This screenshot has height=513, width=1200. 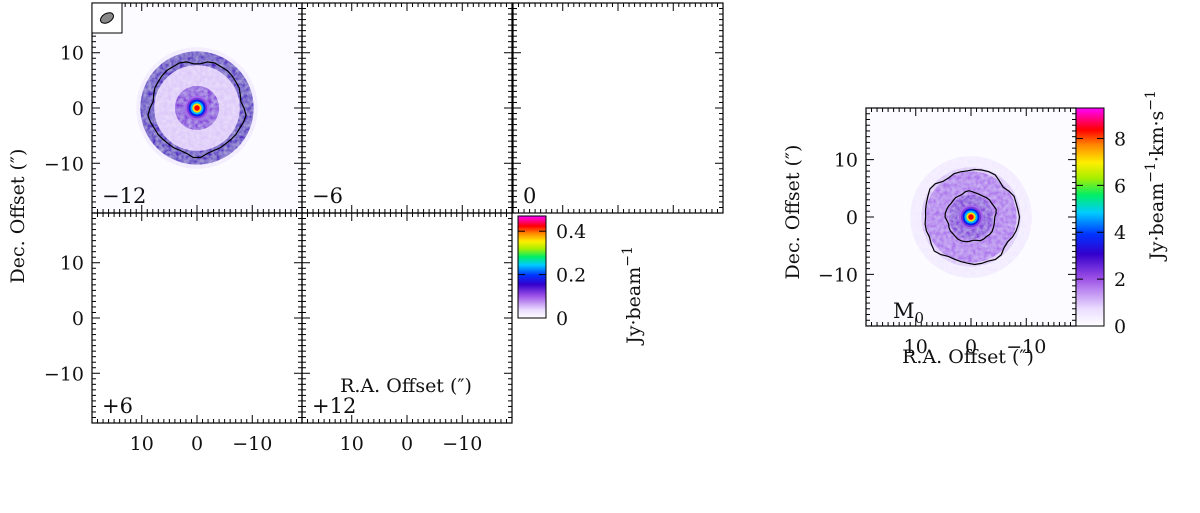 What do you see at coordinates (1151, 172) in the screenshot?
I see `moment0-colorbar-exponent1: −1` at bounding box center [1151, 172].